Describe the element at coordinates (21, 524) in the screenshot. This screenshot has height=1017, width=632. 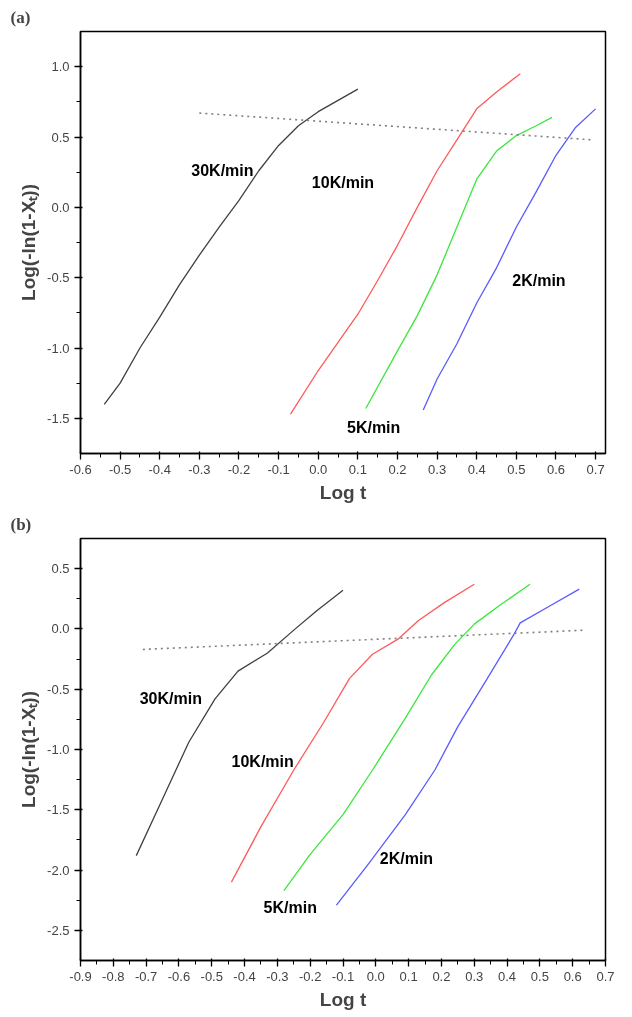
I see `chart-title: (b)` at that location.